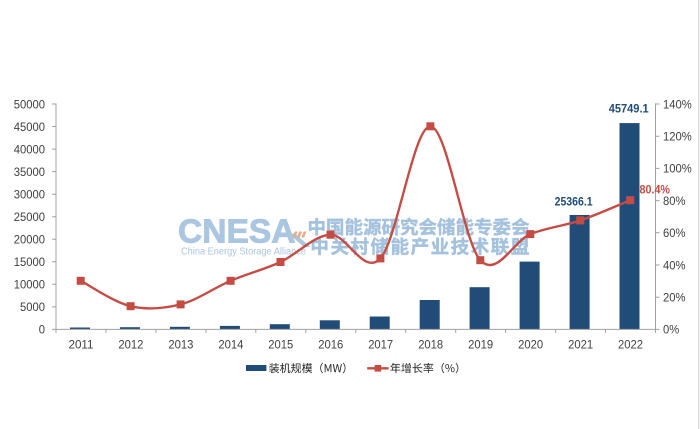 This screenshot has width=700, height=429. What do you see at coordinates (677, 137) in the screenshot?
I see `svg-text: 120%` at bounding box center [677, 137].